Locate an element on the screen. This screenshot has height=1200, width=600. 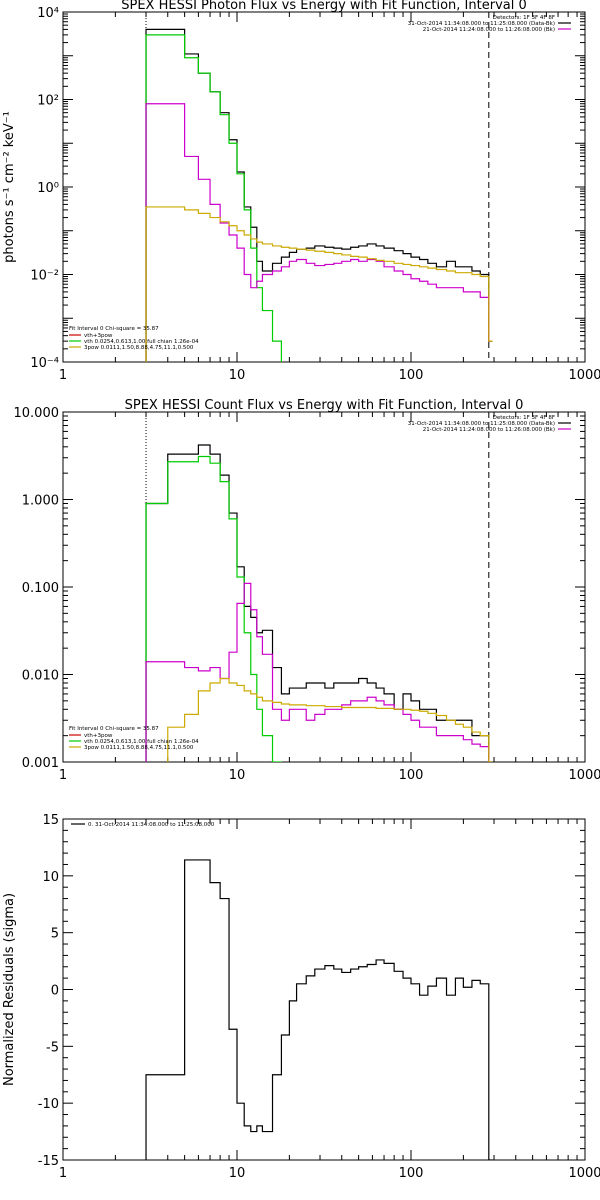
y-tick-label: -10 is located at coordinates (48, 1104).